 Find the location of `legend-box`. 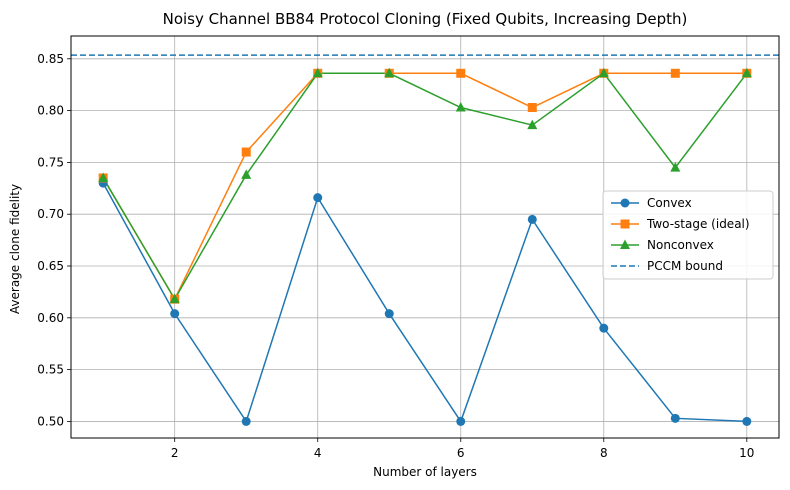

legend-box is located at coordinates (688, 235).